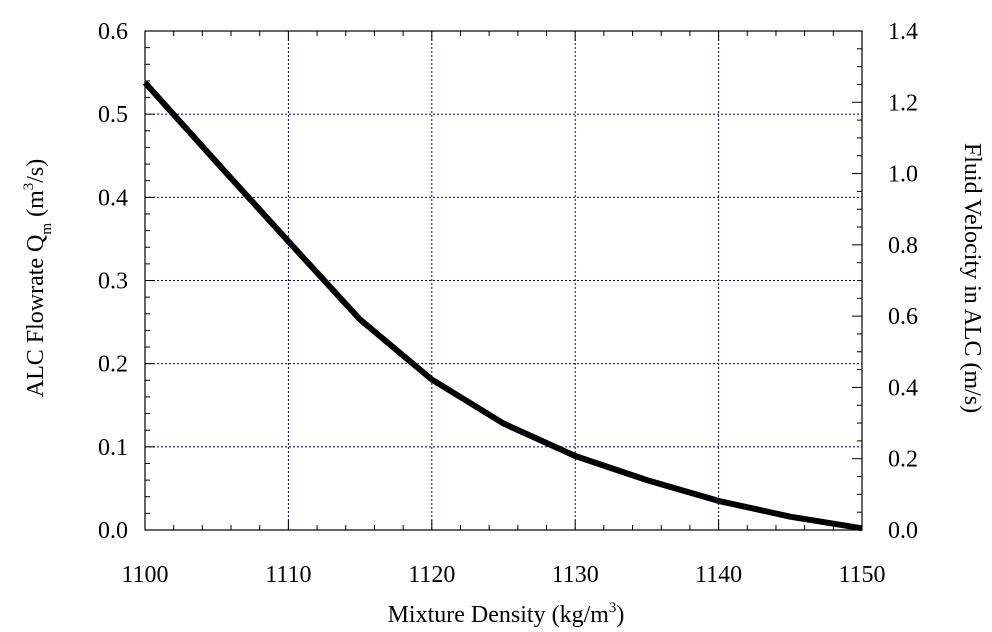  Describe the element at coordinates (113, 448) in the screenshot. I see `y-tick-label: 0.1` at that location.